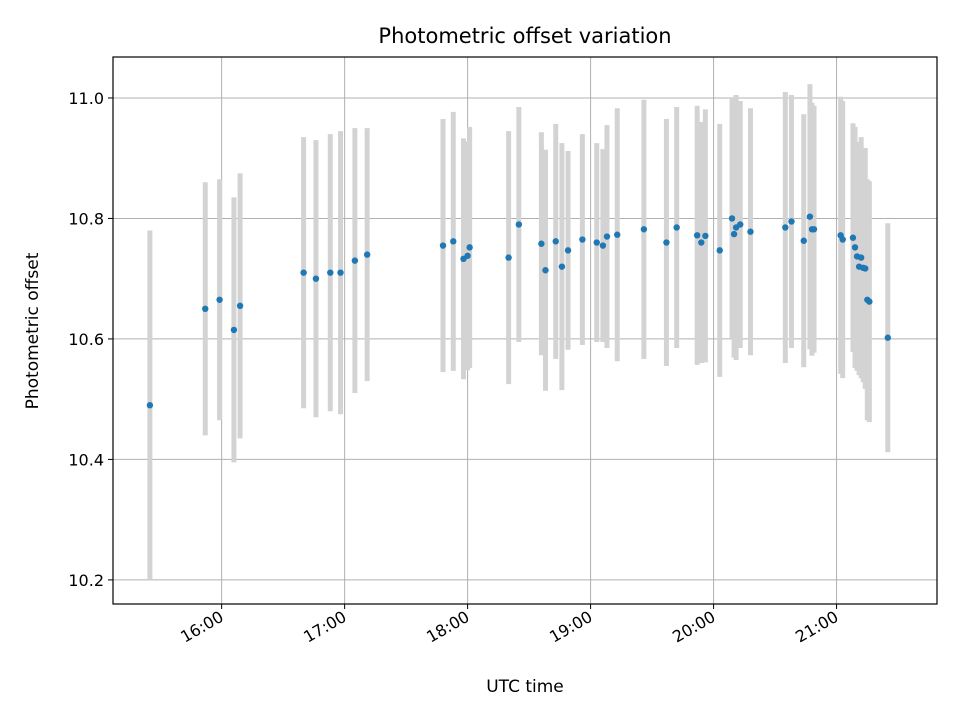  Describe the element at coordinates (525, 687) in the screenshot. I see `x-axis-label: UTC time` at that location.